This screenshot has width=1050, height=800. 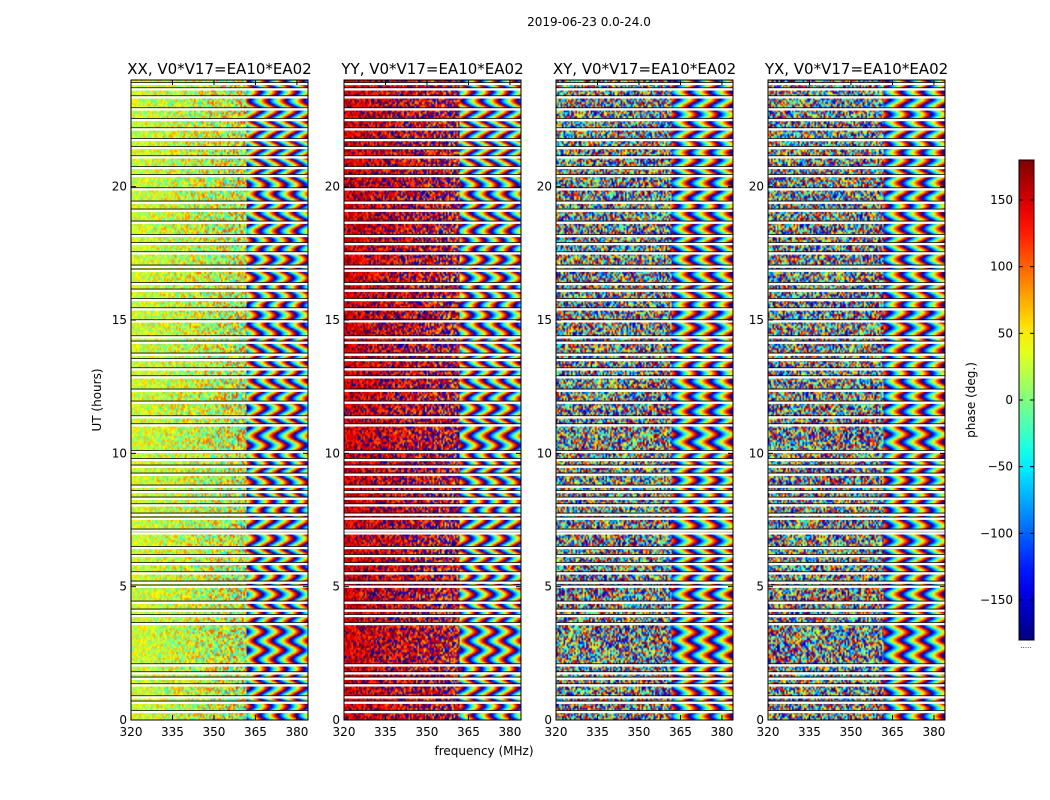 What do you see at coordinates (483, 751) in the screenshot?
I see `x-axis-label: frequency (MHz)` at bounding box center [483, 751].